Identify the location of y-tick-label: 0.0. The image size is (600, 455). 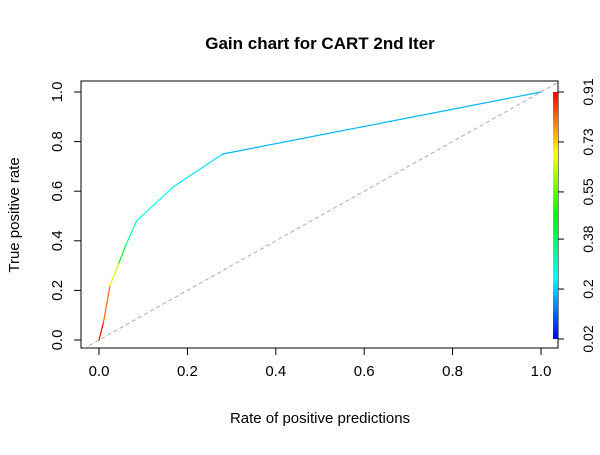
(57, 340).